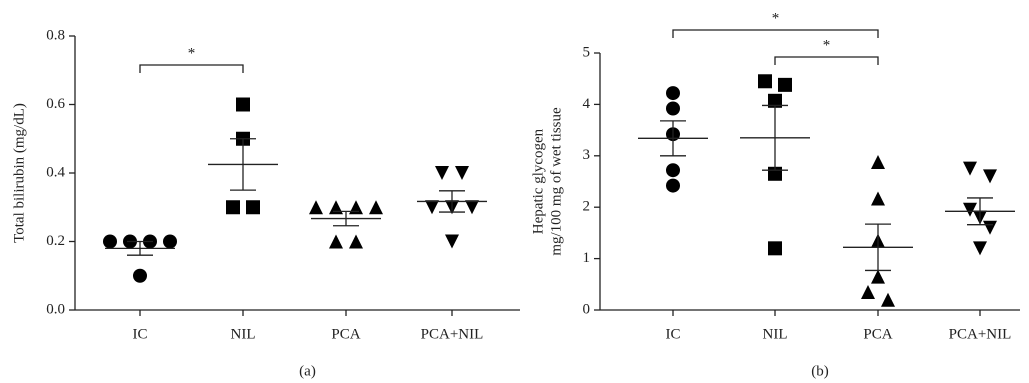 The image size is (1029, 383). Describe the element at coordinates (307, 371) in the screenshot. I see `panel-label: (a)` at that location.